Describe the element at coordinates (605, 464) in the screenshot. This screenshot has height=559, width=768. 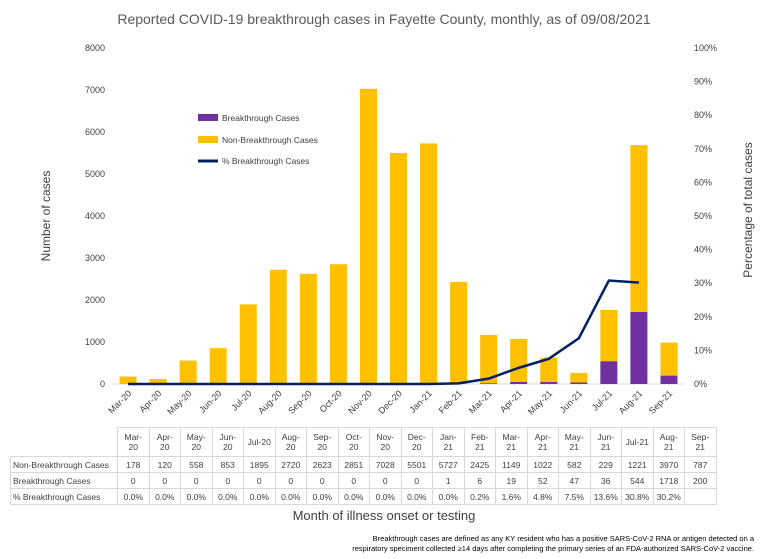
I see `table-cell: 229` at that location.